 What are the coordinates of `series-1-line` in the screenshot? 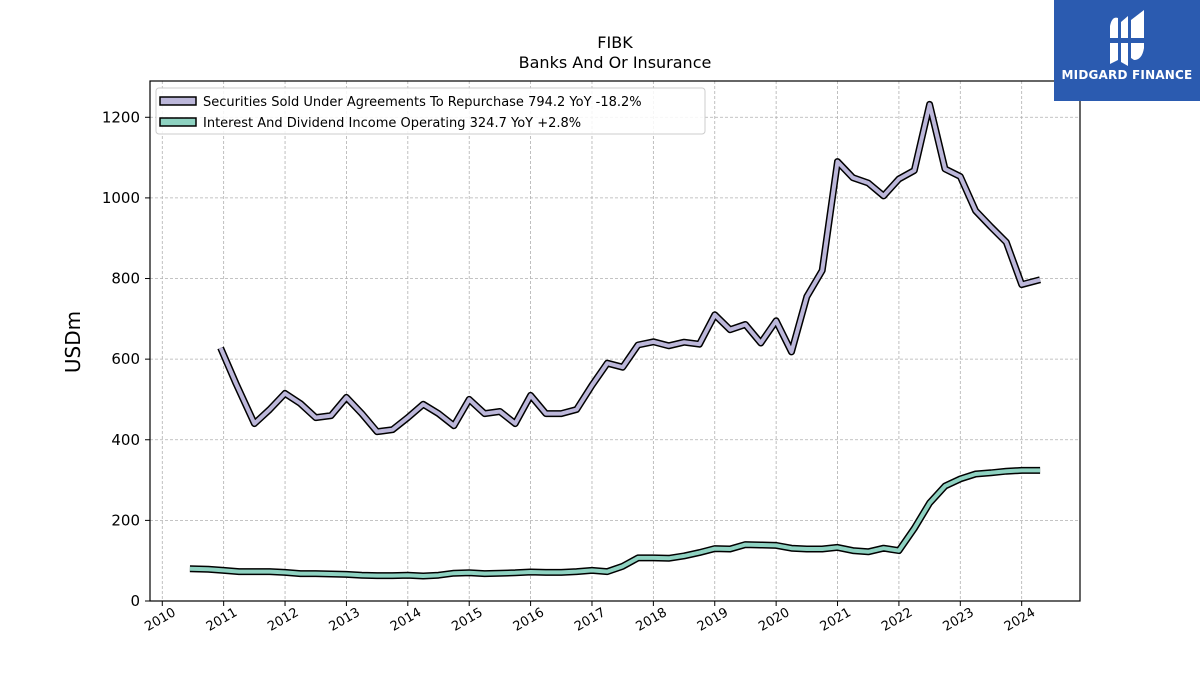 It's located at (615, 523).